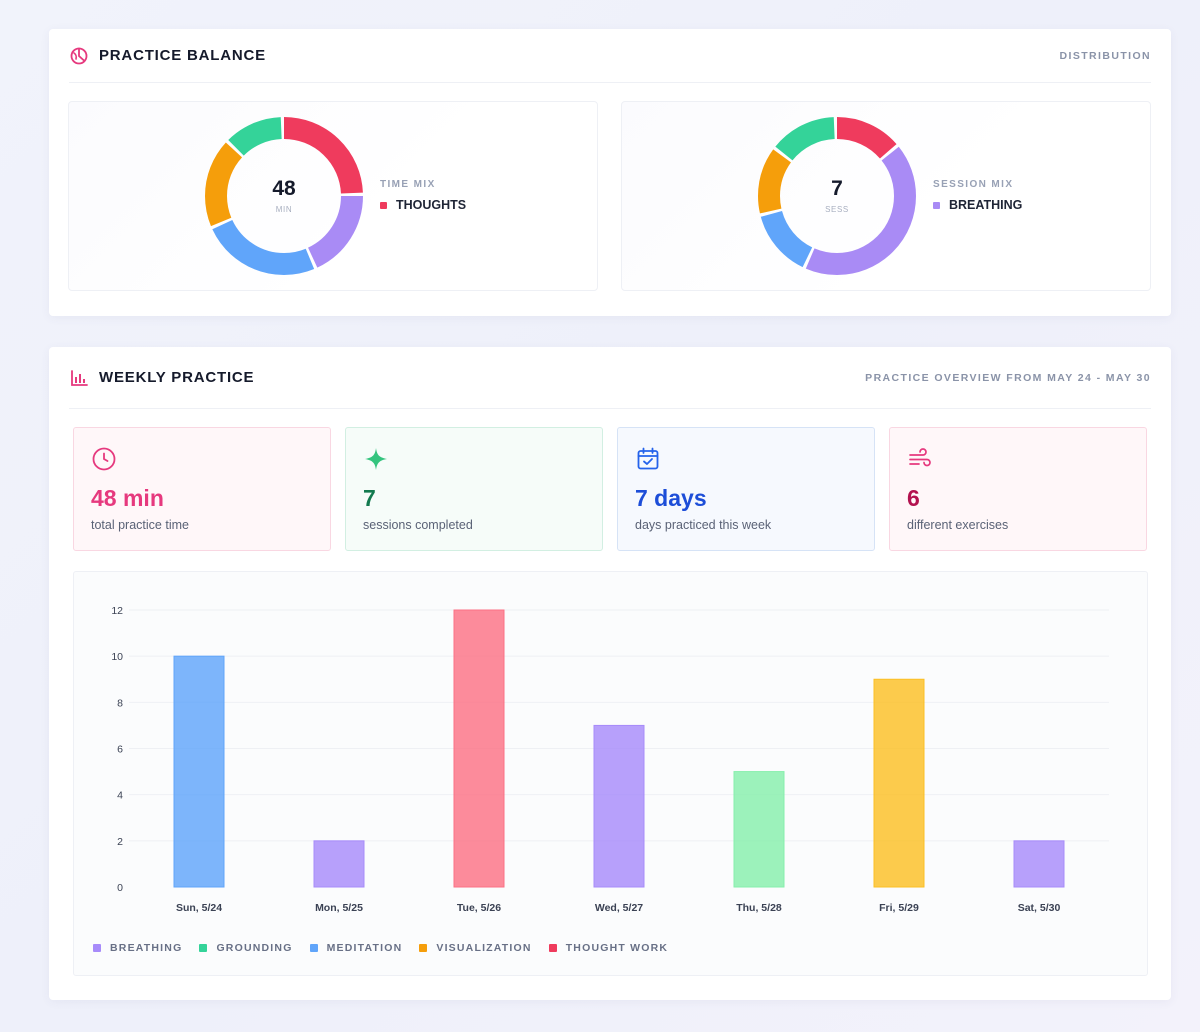 This screenshot has height=1032, width=1200. What do you see at coordinates (617, 948) in the screenshot?
I see `legend-label: THOUGHT WORK` at bounding box center [617, 948].